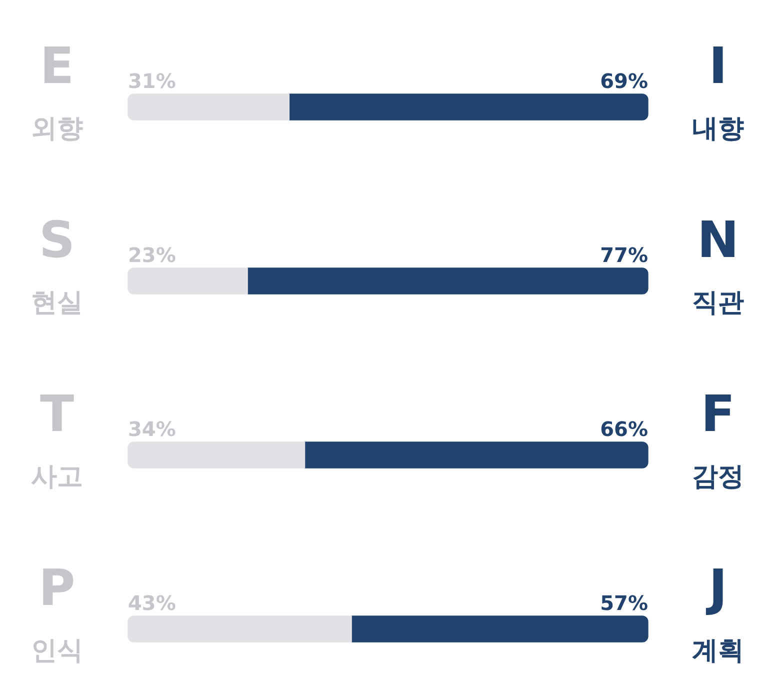 This screenshot has width=782, height=692. What do you see at coordinates (624, 603) in the screenshot?
I see `data-label: 57%` at bounding box center [624, 603].